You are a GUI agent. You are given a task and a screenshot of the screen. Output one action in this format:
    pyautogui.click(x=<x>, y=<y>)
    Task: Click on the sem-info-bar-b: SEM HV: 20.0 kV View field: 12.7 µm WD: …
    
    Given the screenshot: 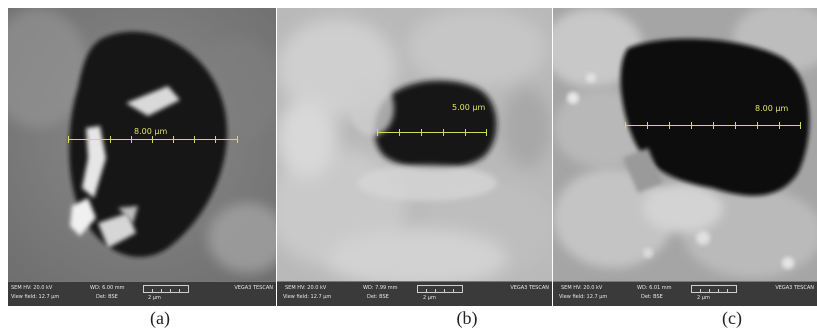 What is the action you would take?
    pyautogui.click(x=414, y=293)
    